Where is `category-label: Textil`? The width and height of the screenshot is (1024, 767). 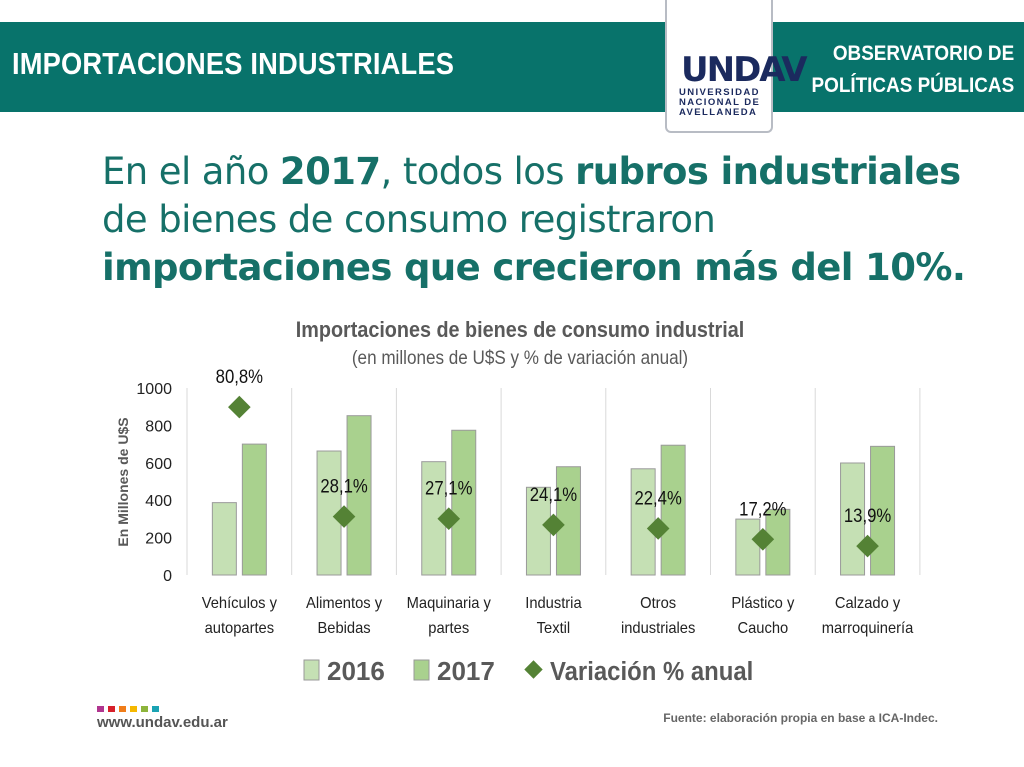 category-label: Textil is located at coordinates (554, 628).